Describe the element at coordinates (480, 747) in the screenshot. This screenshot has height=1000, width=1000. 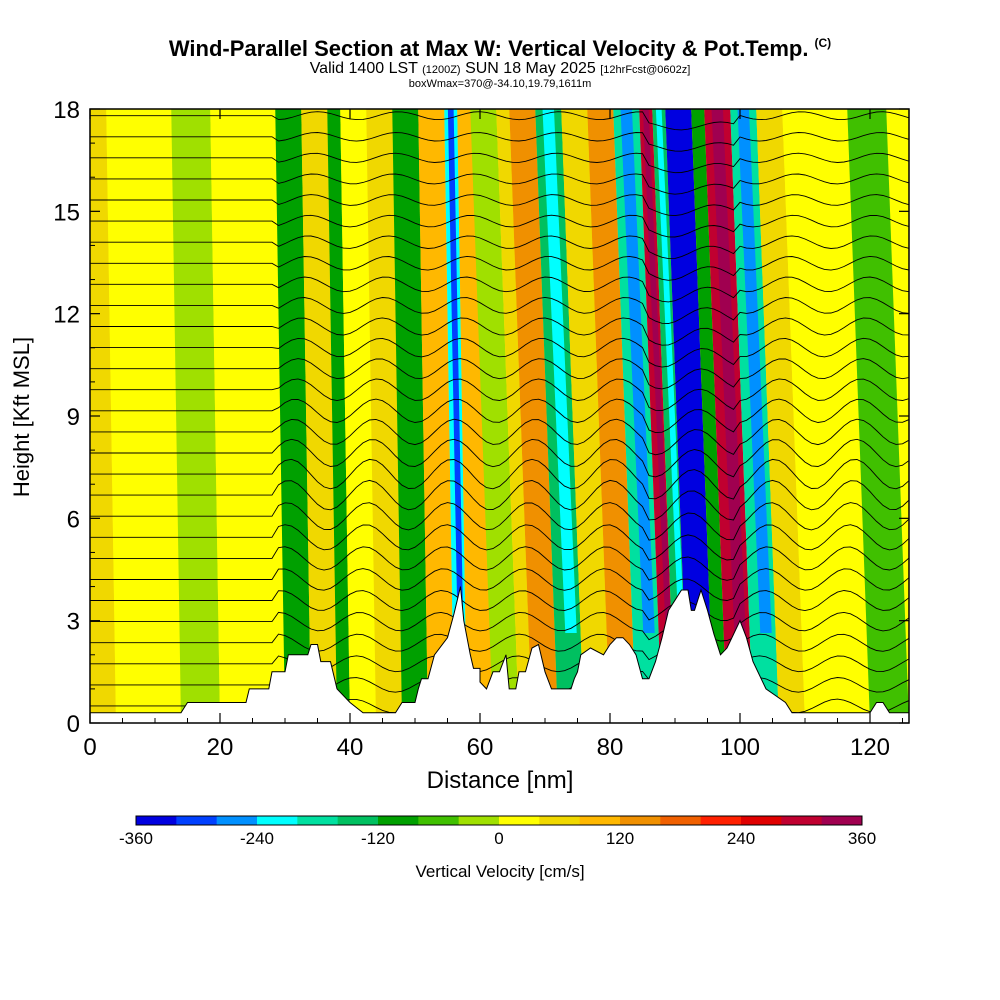
I see `x-tick-label: 60` at that location.